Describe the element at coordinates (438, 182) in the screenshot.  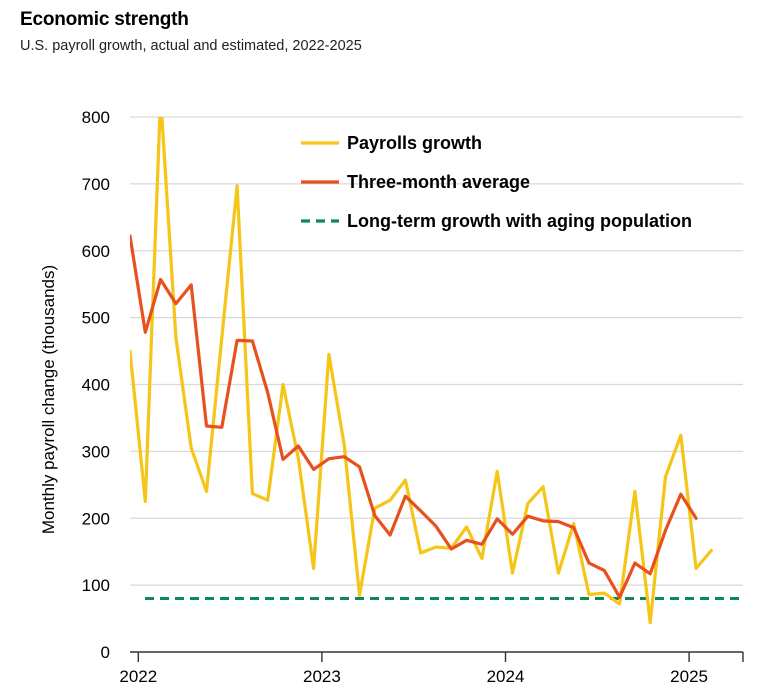
I see `legend-label-1: Three-month average` at that location.